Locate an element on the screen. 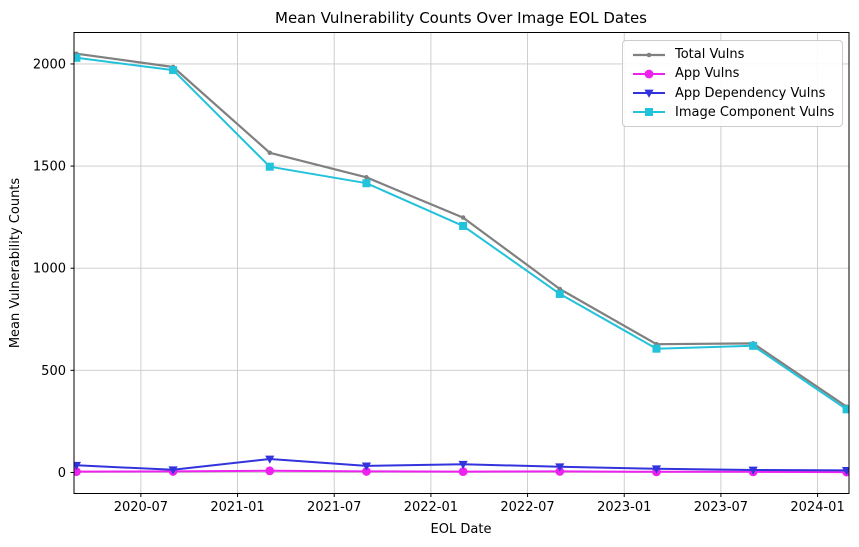  x-tick-label: 2024-01 is located at coordinates (817, 507).